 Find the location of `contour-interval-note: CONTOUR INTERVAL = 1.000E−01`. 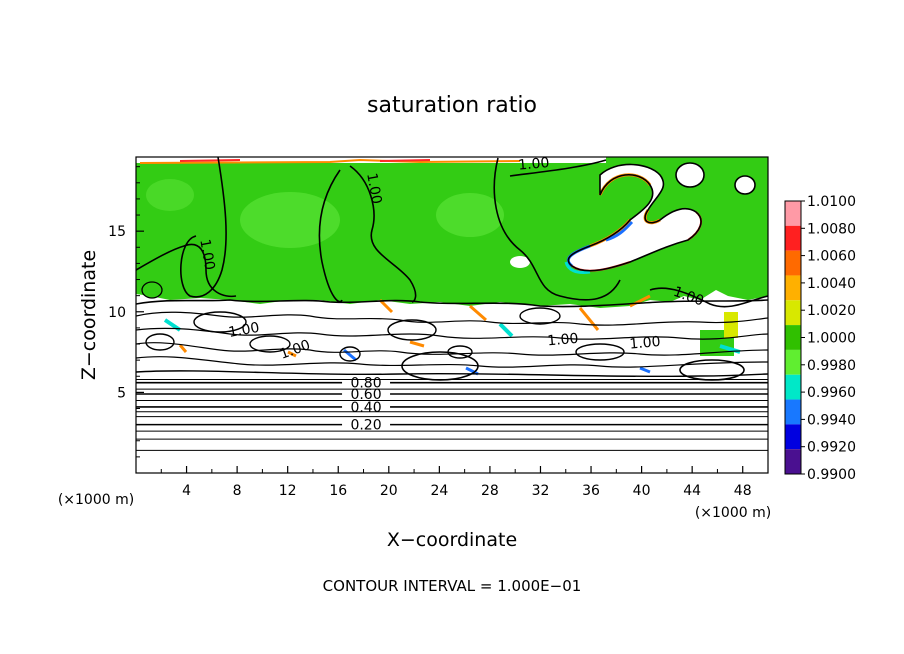

contour-interval-note: CONTOUR INTERVAL = 1.000E−01 is located at coordinates (452, 586).